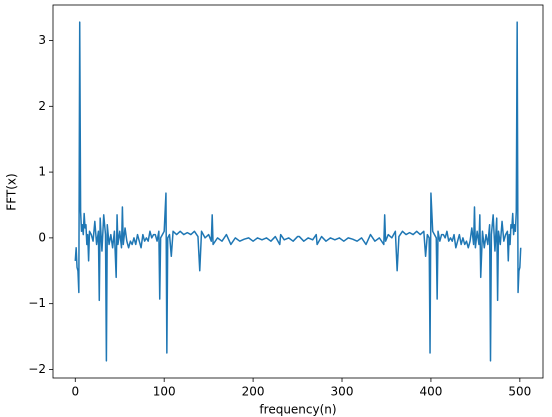 This screenshot has width=552, height=417. What do you see at coordinates (519, 392) in the screenshot?
I see `x-tick-label: 500` at bounding box center [519, 392].